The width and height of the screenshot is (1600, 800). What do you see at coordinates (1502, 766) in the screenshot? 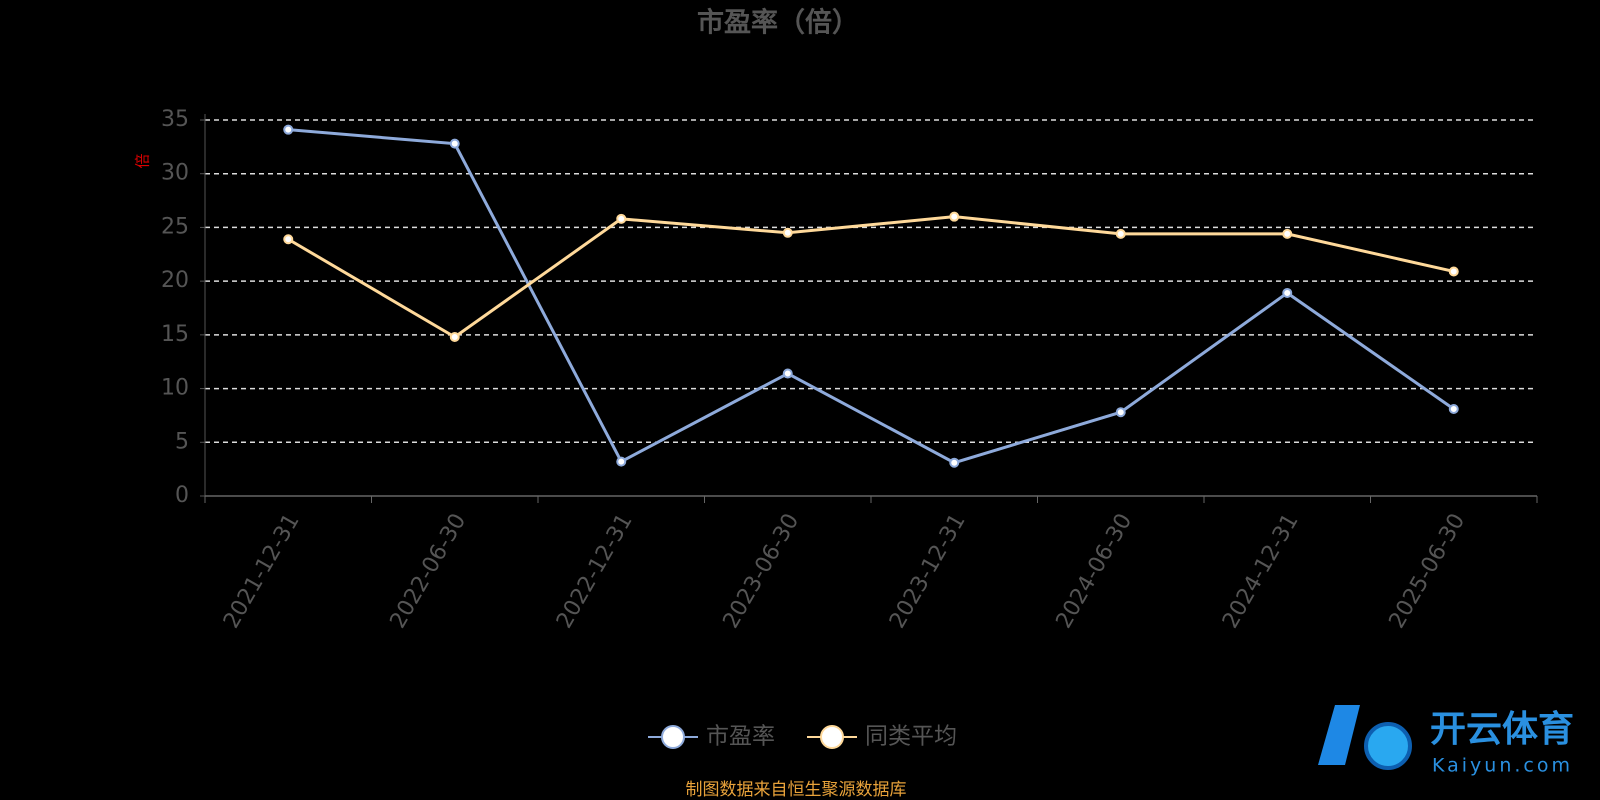
I see `site-text: Kaiyun.com` at bounding box center [1502, 766].